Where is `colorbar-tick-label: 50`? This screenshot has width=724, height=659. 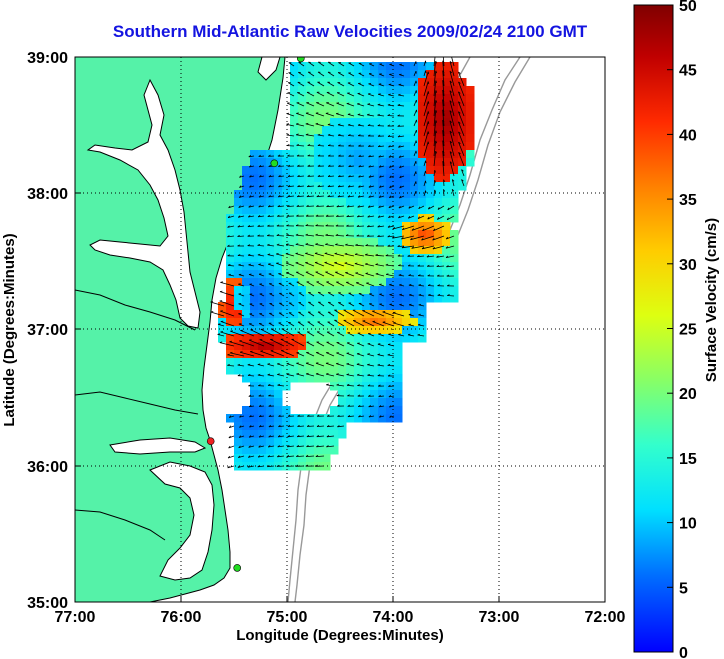 colorbar-tick-label: 50 is located at coordinates (688, 7).